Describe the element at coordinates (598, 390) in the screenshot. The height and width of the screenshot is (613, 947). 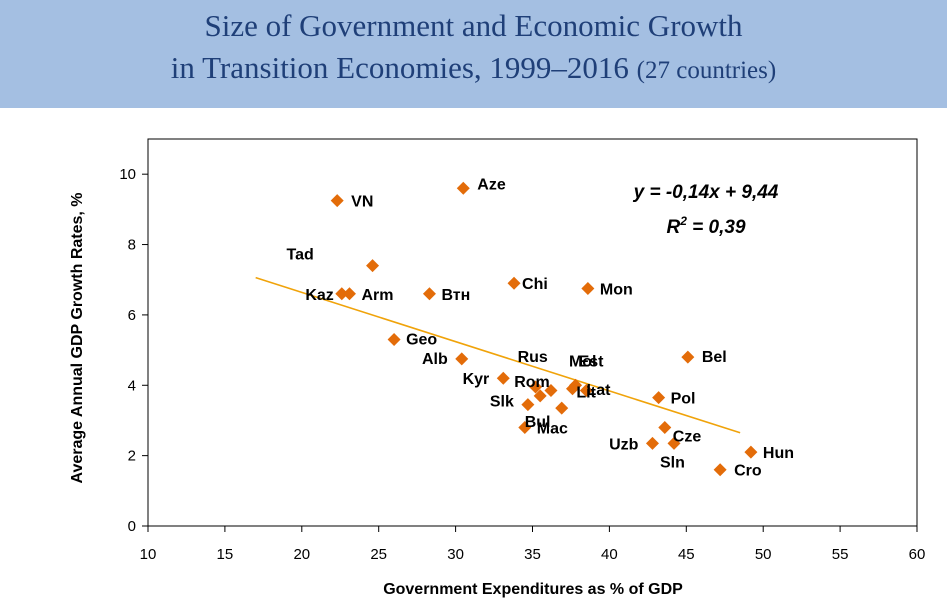
I see `data-label: Lat` at that location.